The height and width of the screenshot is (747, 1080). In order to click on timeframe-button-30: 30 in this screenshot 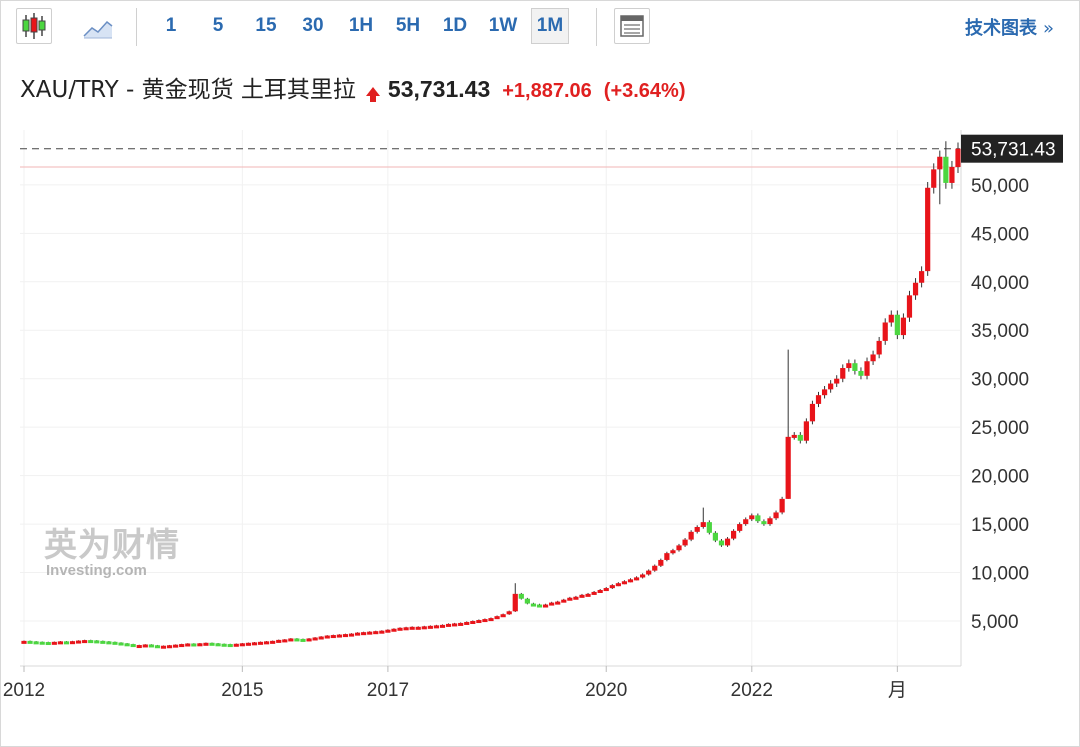, I will do `click(313, 25)`.